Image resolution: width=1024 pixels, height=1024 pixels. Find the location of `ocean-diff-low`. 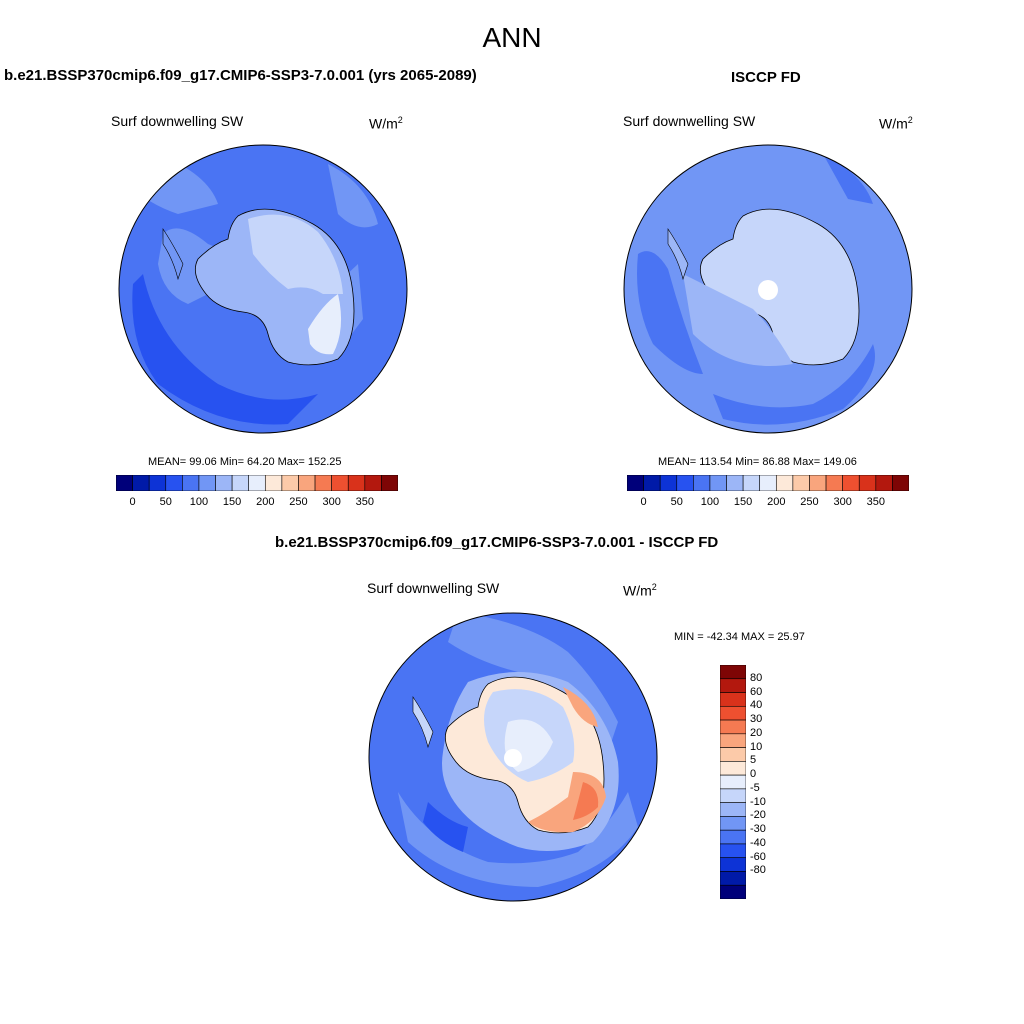

ocean-diff-low is located at coordinates (445, 827).